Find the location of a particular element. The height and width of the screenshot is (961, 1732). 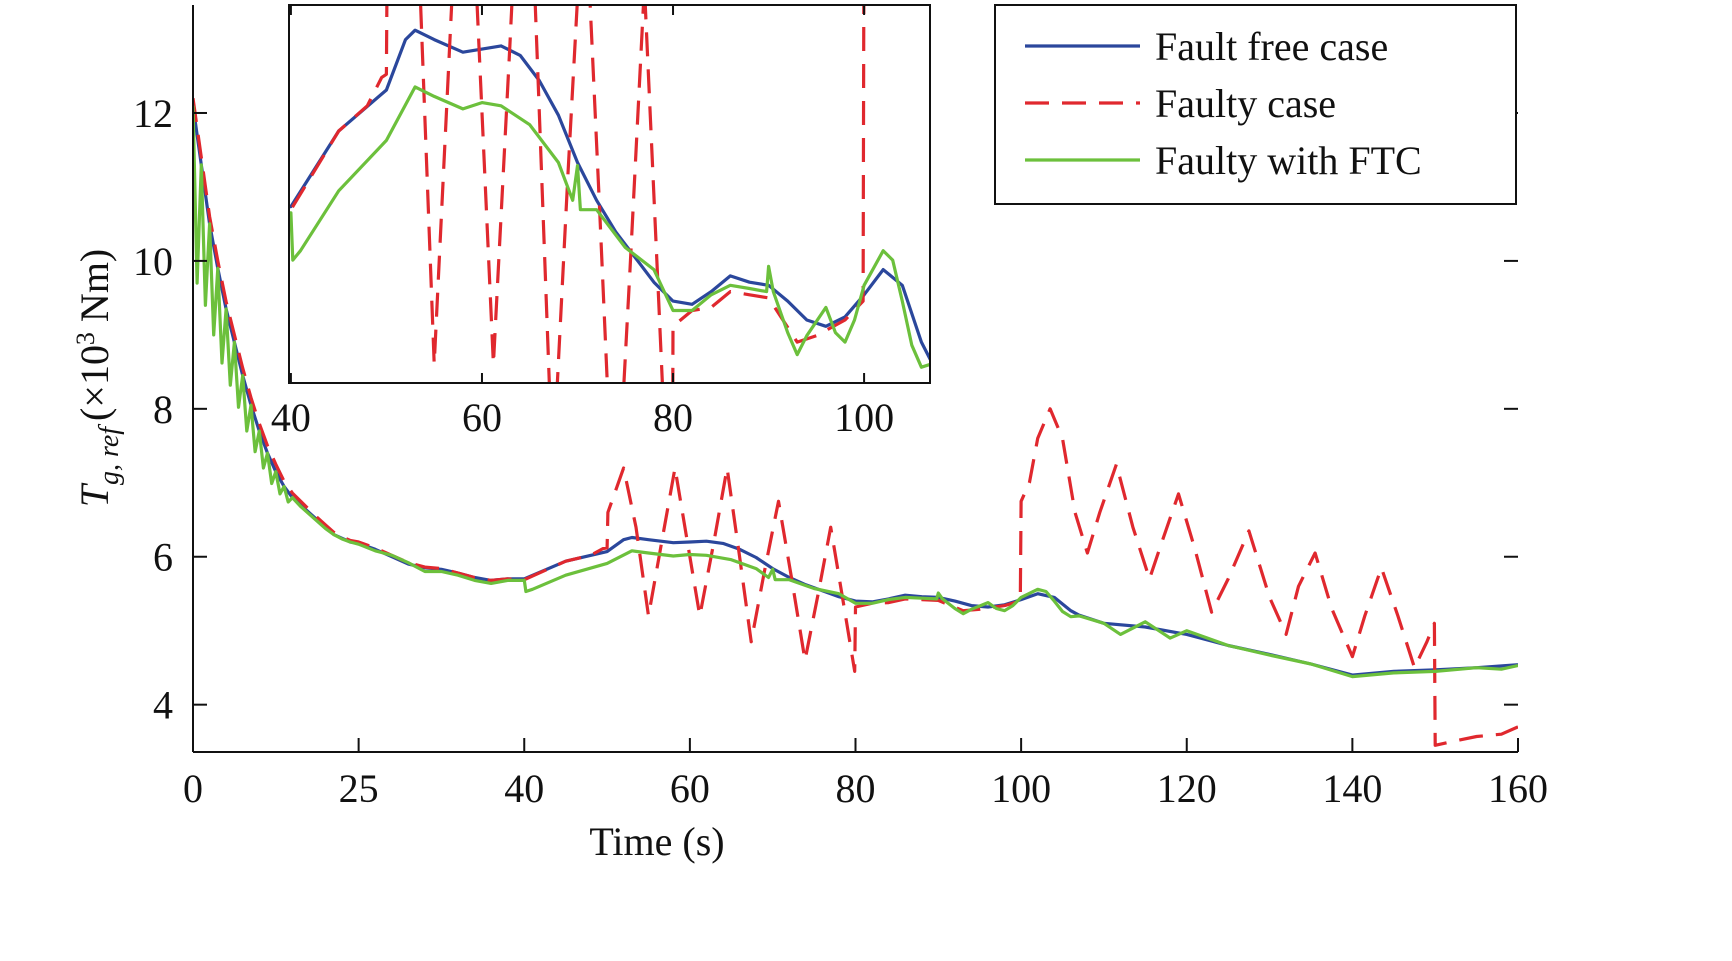

legend-label: Fault free case is located at coordinates (1271, 46).